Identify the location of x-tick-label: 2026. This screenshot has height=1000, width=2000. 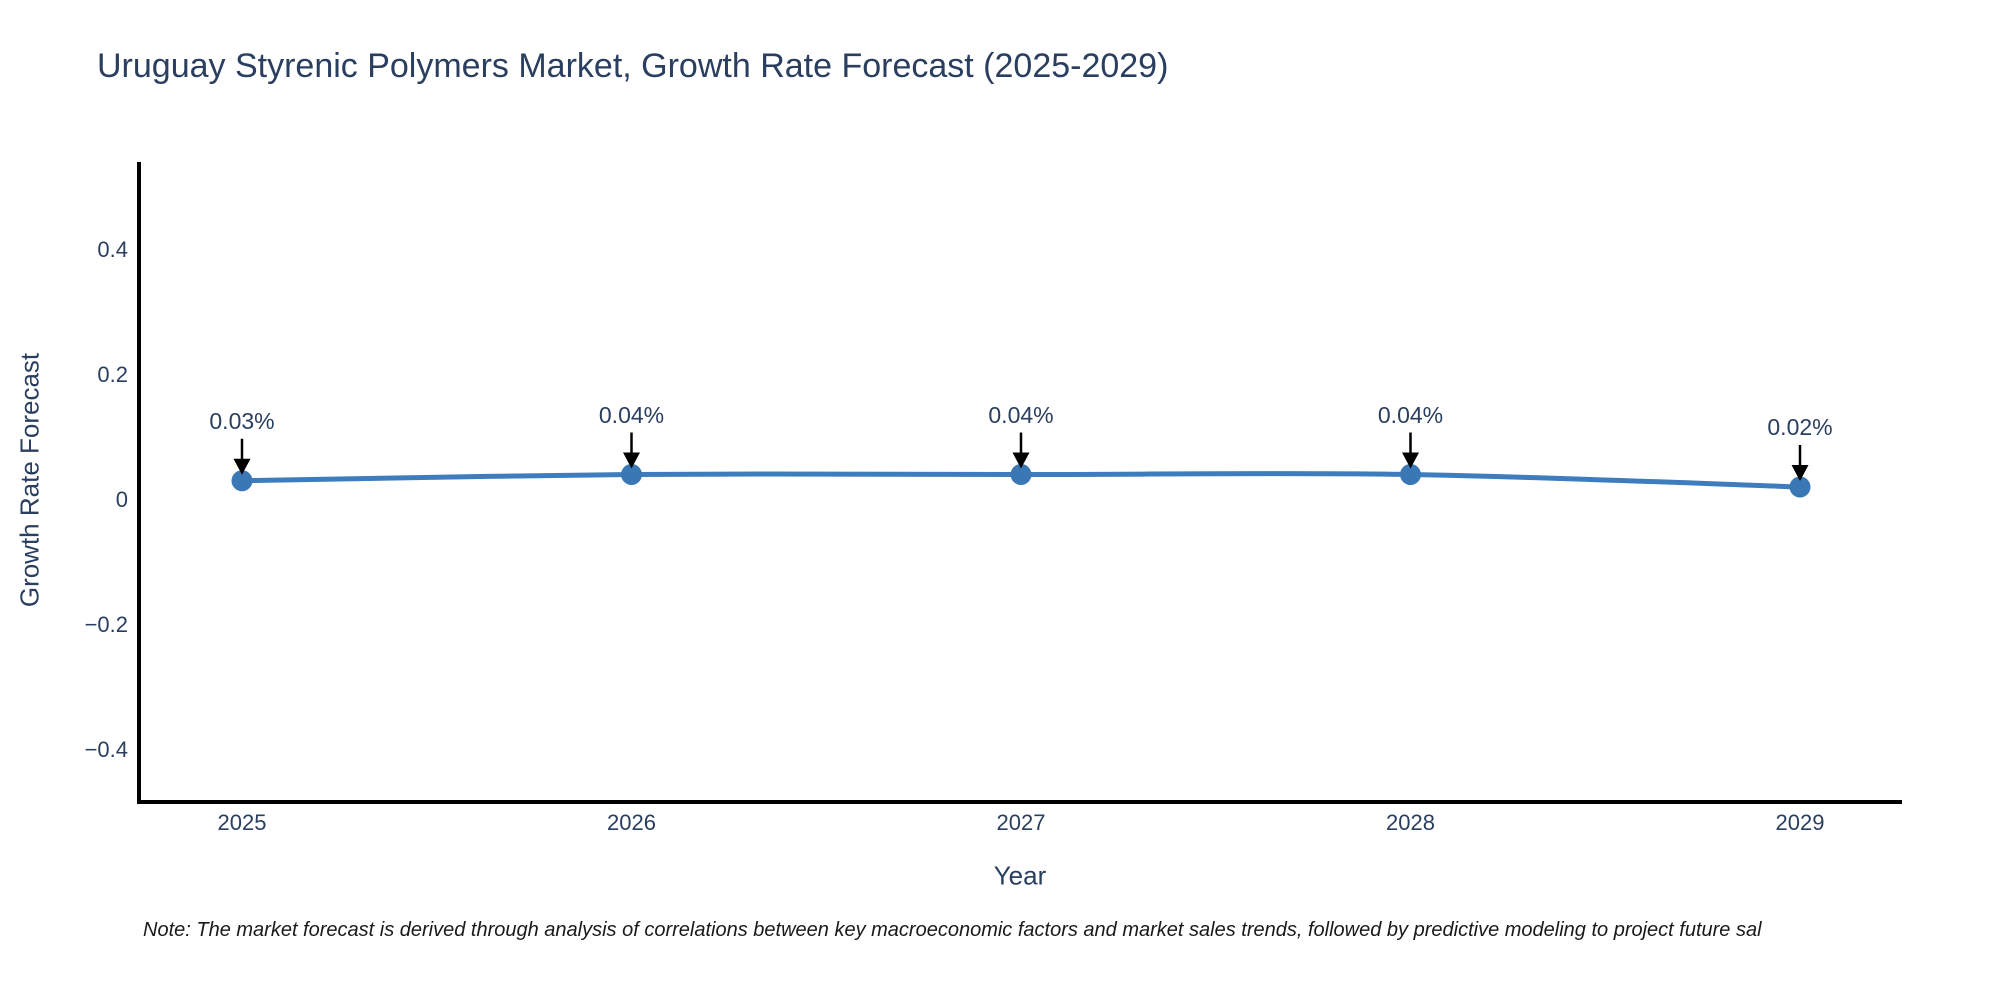
(631, 822).